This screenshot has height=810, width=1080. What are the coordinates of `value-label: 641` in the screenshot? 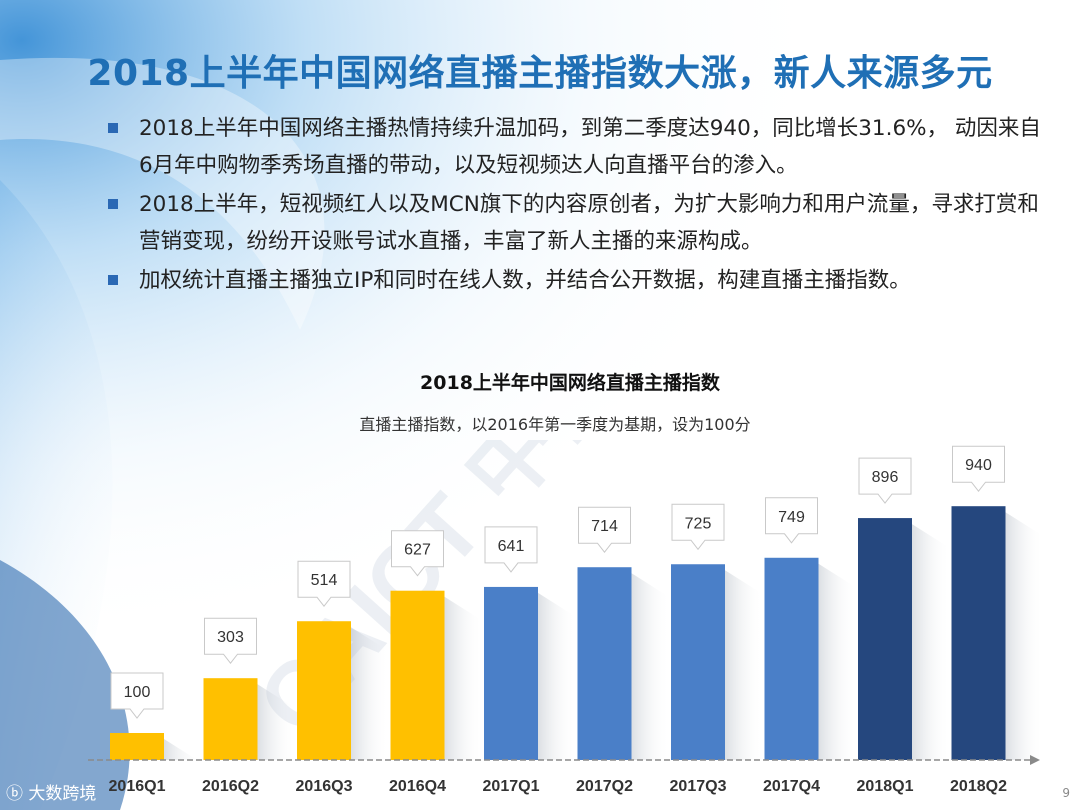 It's located at (511, 546).